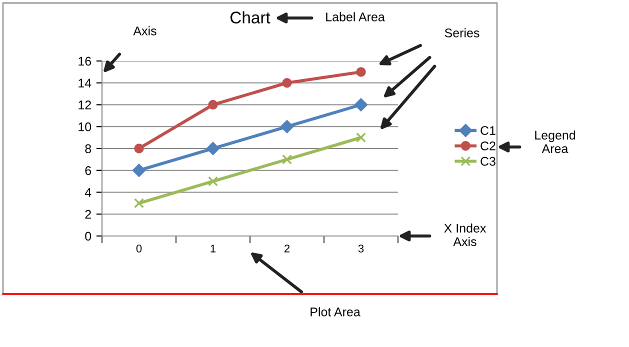 Image resolution: width=629 pixels, height=347 pixels. What do you see at coordinates (355, 17) in the screenshot?
I see `text: Label Area` at bounding box center [355, 17].